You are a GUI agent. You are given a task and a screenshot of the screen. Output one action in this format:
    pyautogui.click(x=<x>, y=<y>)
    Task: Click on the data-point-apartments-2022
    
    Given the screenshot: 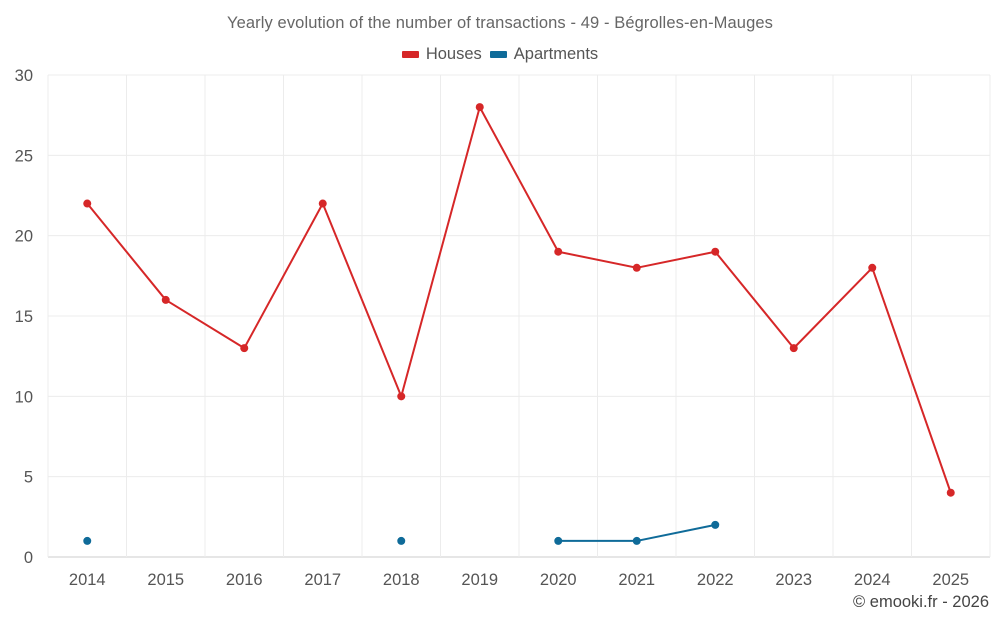 What is the action you would take?
    pyautogui.click(x=715, y=524)
    